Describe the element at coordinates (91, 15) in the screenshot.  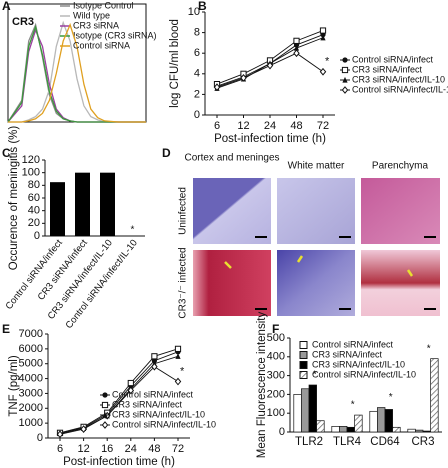
I see `legend-label: Wild type` at that location.